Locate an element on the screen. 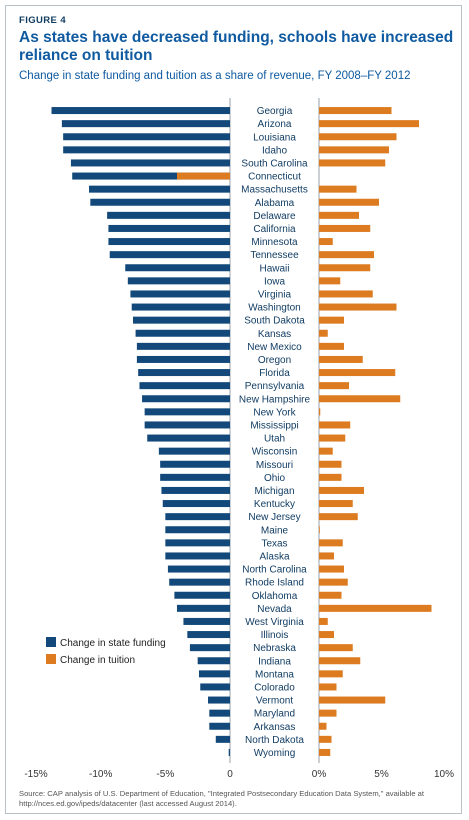 This screenshot has height=820, width=469. state-label: Oklahoma is located at coordinates (275, 596).